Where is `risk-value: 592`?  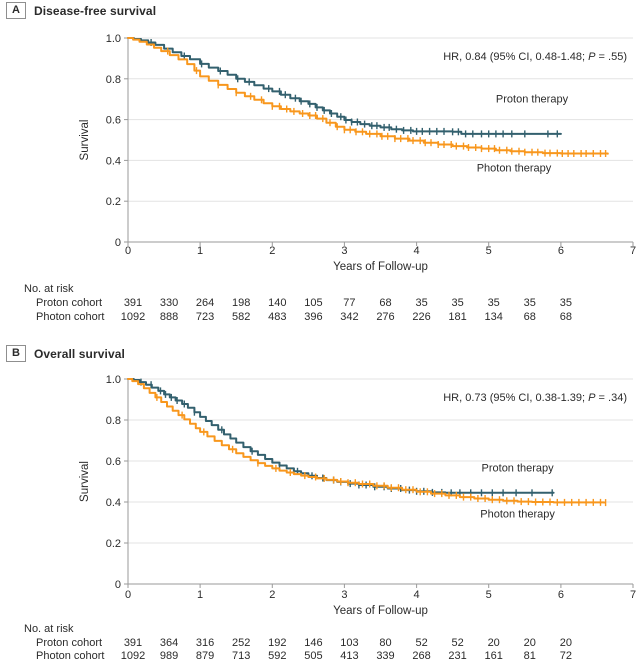 risk-value: 592 is located at coordinates (277, 656).